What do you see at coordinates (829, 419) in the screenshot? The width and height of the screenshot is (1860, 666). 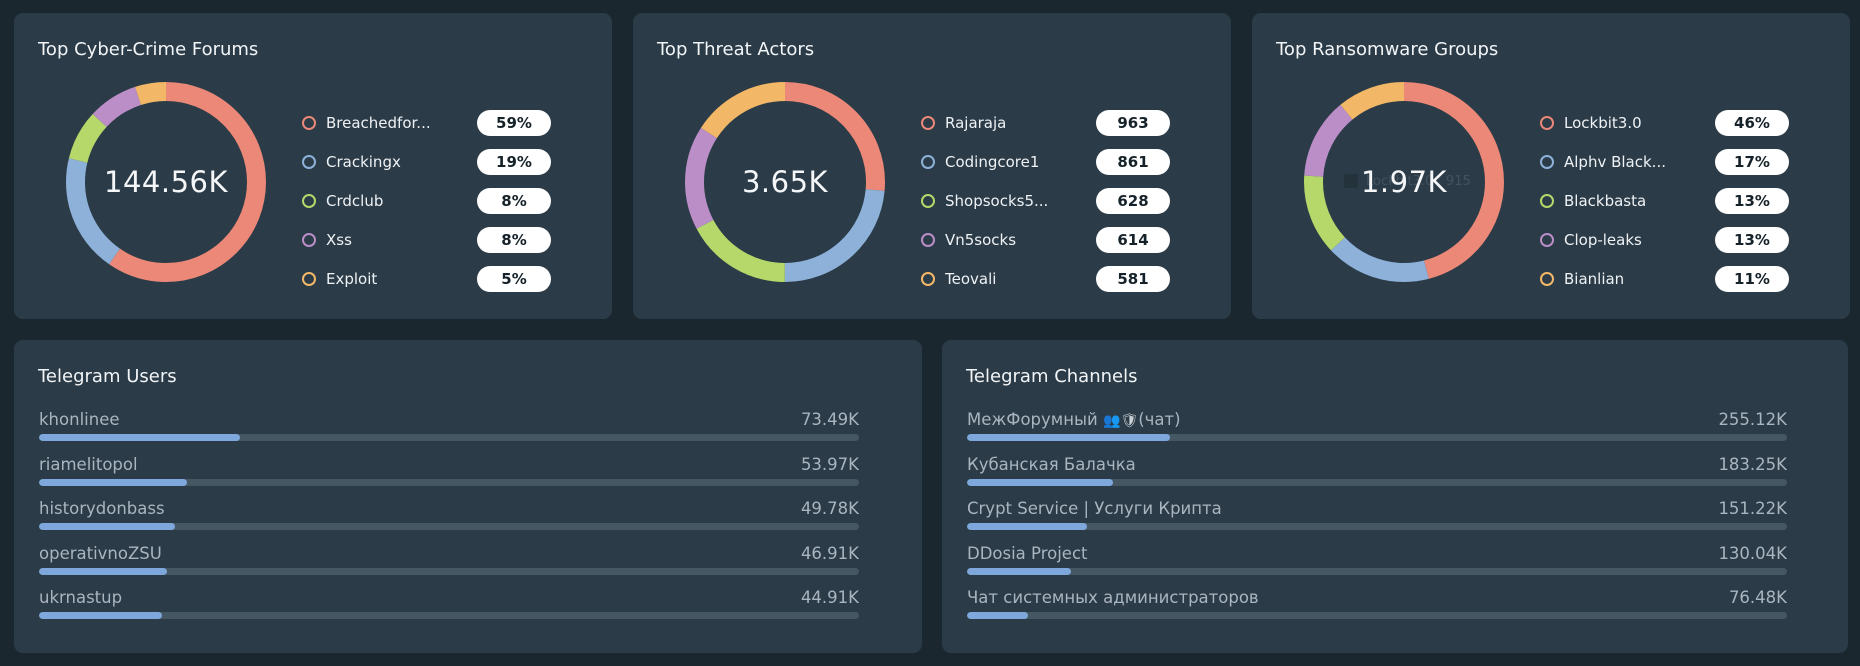 I see `user-count: 73.49K` at bounding box center [829, 419].